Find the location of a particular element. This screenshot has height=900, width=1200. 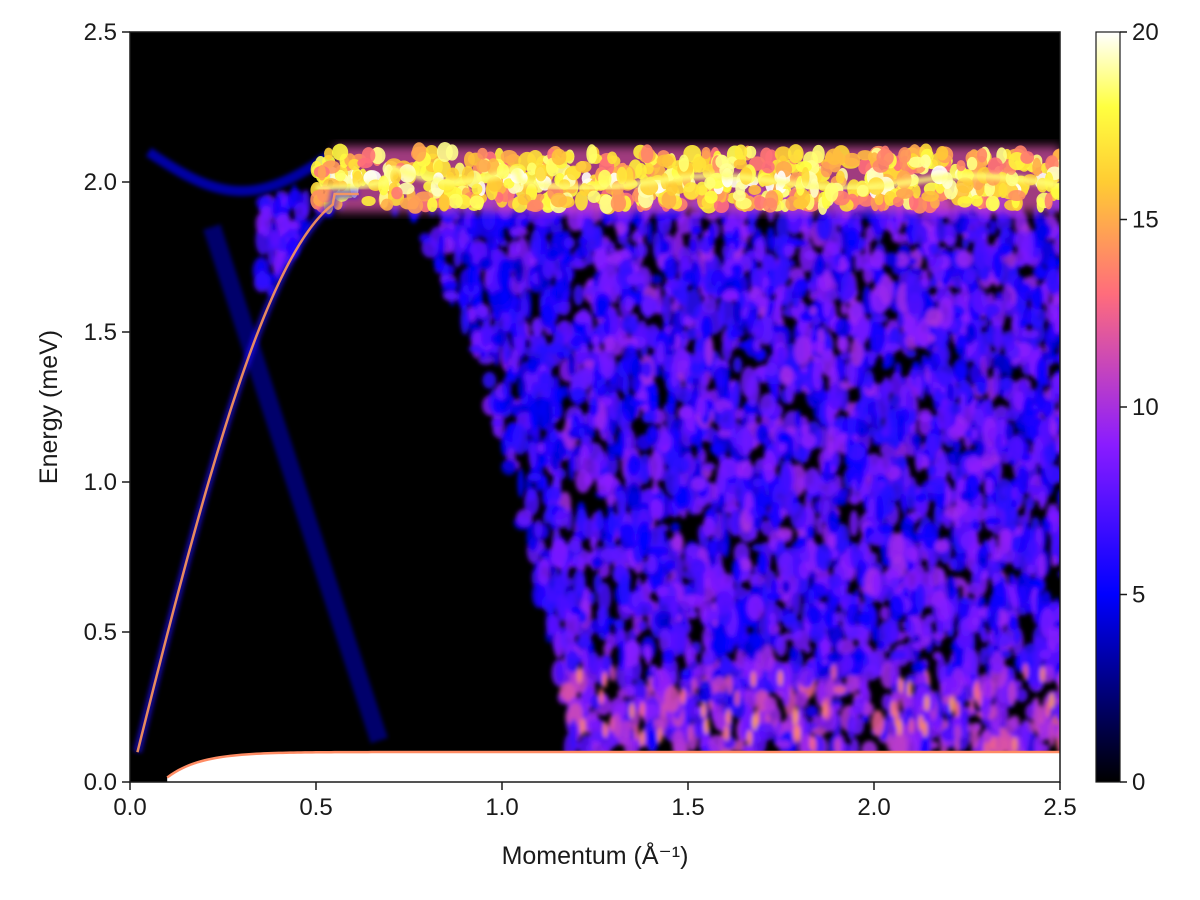

colorbar-gradient is located at coordinates (1108, 407).